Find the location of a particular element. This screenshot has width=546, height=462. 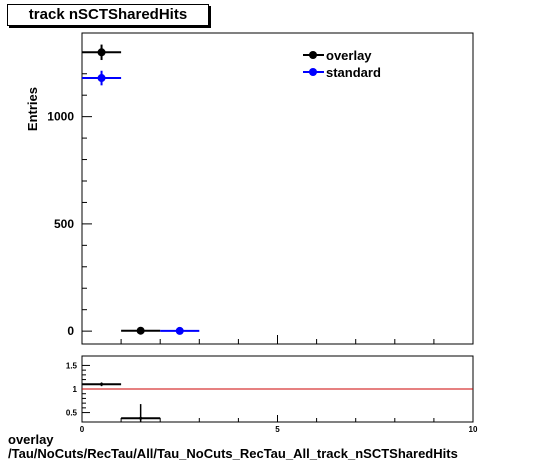

ratio-x-tick-label: 10 is located at coordinates (473, 429).